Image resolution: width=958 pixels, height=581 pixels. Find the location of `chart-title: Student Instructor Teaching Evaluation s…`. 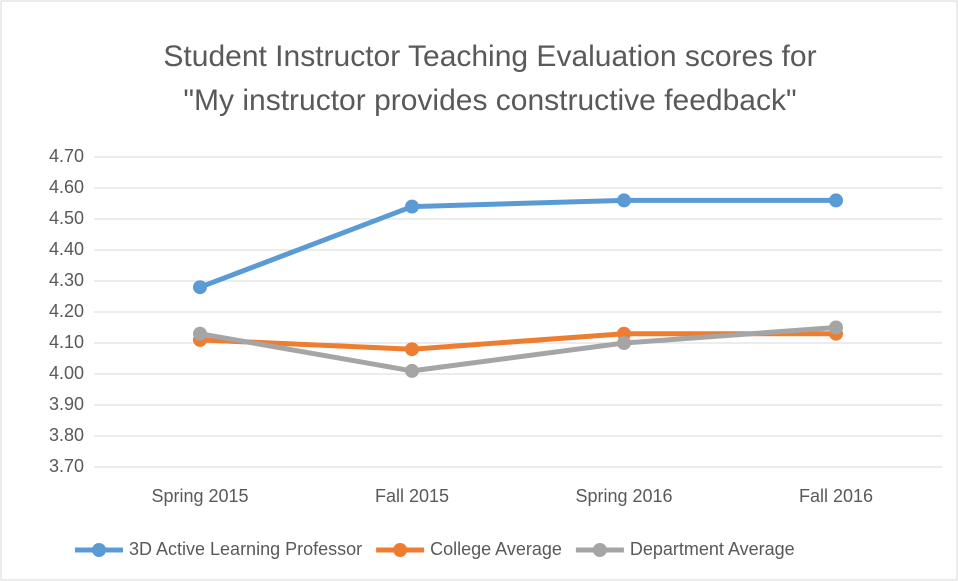

chart-title: Student Instructor Teaching Evaluation s… is located at coordinates (489, 56).